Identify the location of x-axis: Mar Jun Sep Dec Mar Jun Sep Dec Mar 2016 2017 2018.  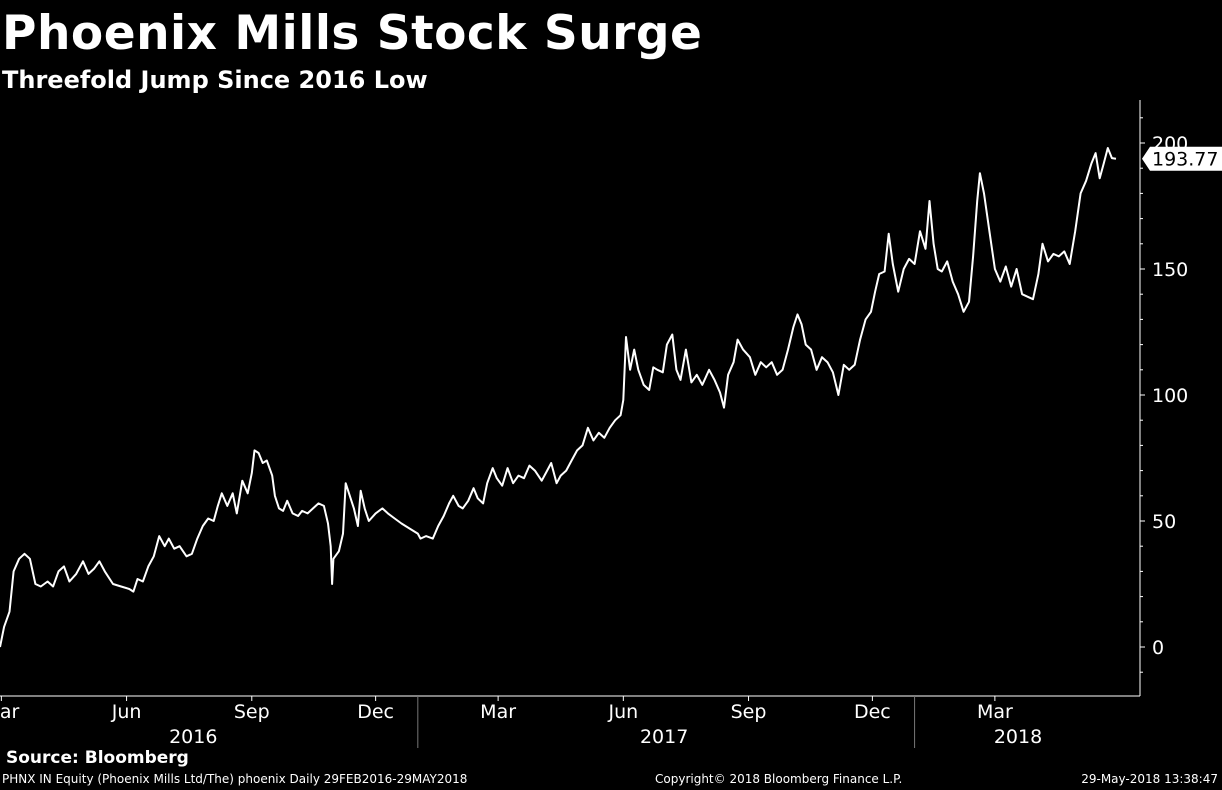
(521, 722).